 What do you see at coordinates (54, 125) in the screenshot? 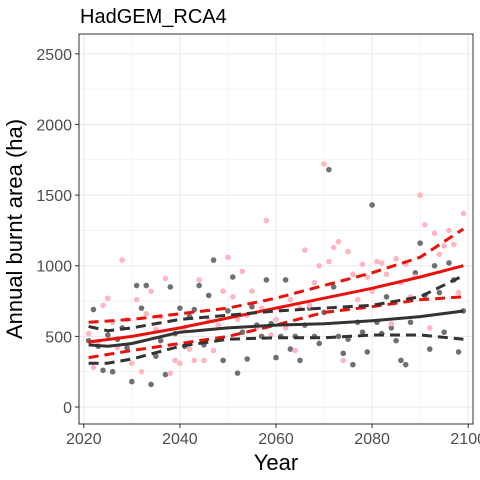
I see `y-tick-label: 2000` at bounding box center [54, 125].